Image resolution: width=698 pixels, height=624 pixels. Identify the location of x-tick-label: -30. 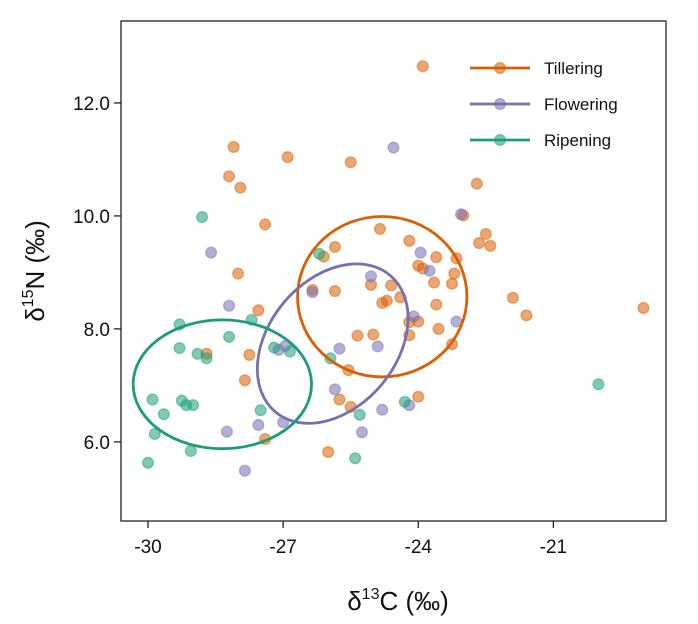
(147, 547).